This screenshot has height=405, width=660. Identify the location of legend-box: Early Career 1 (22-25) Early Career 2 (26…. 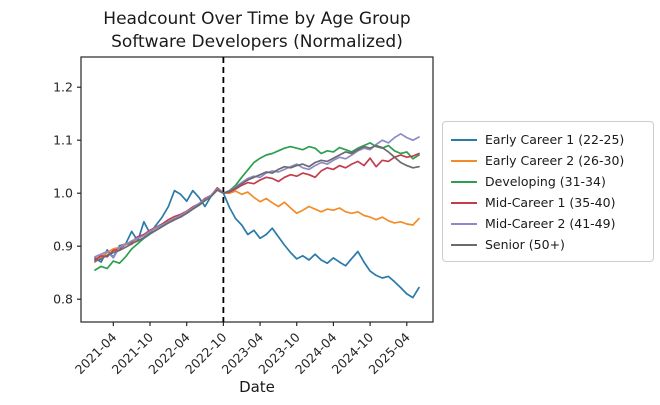
(548, 191).